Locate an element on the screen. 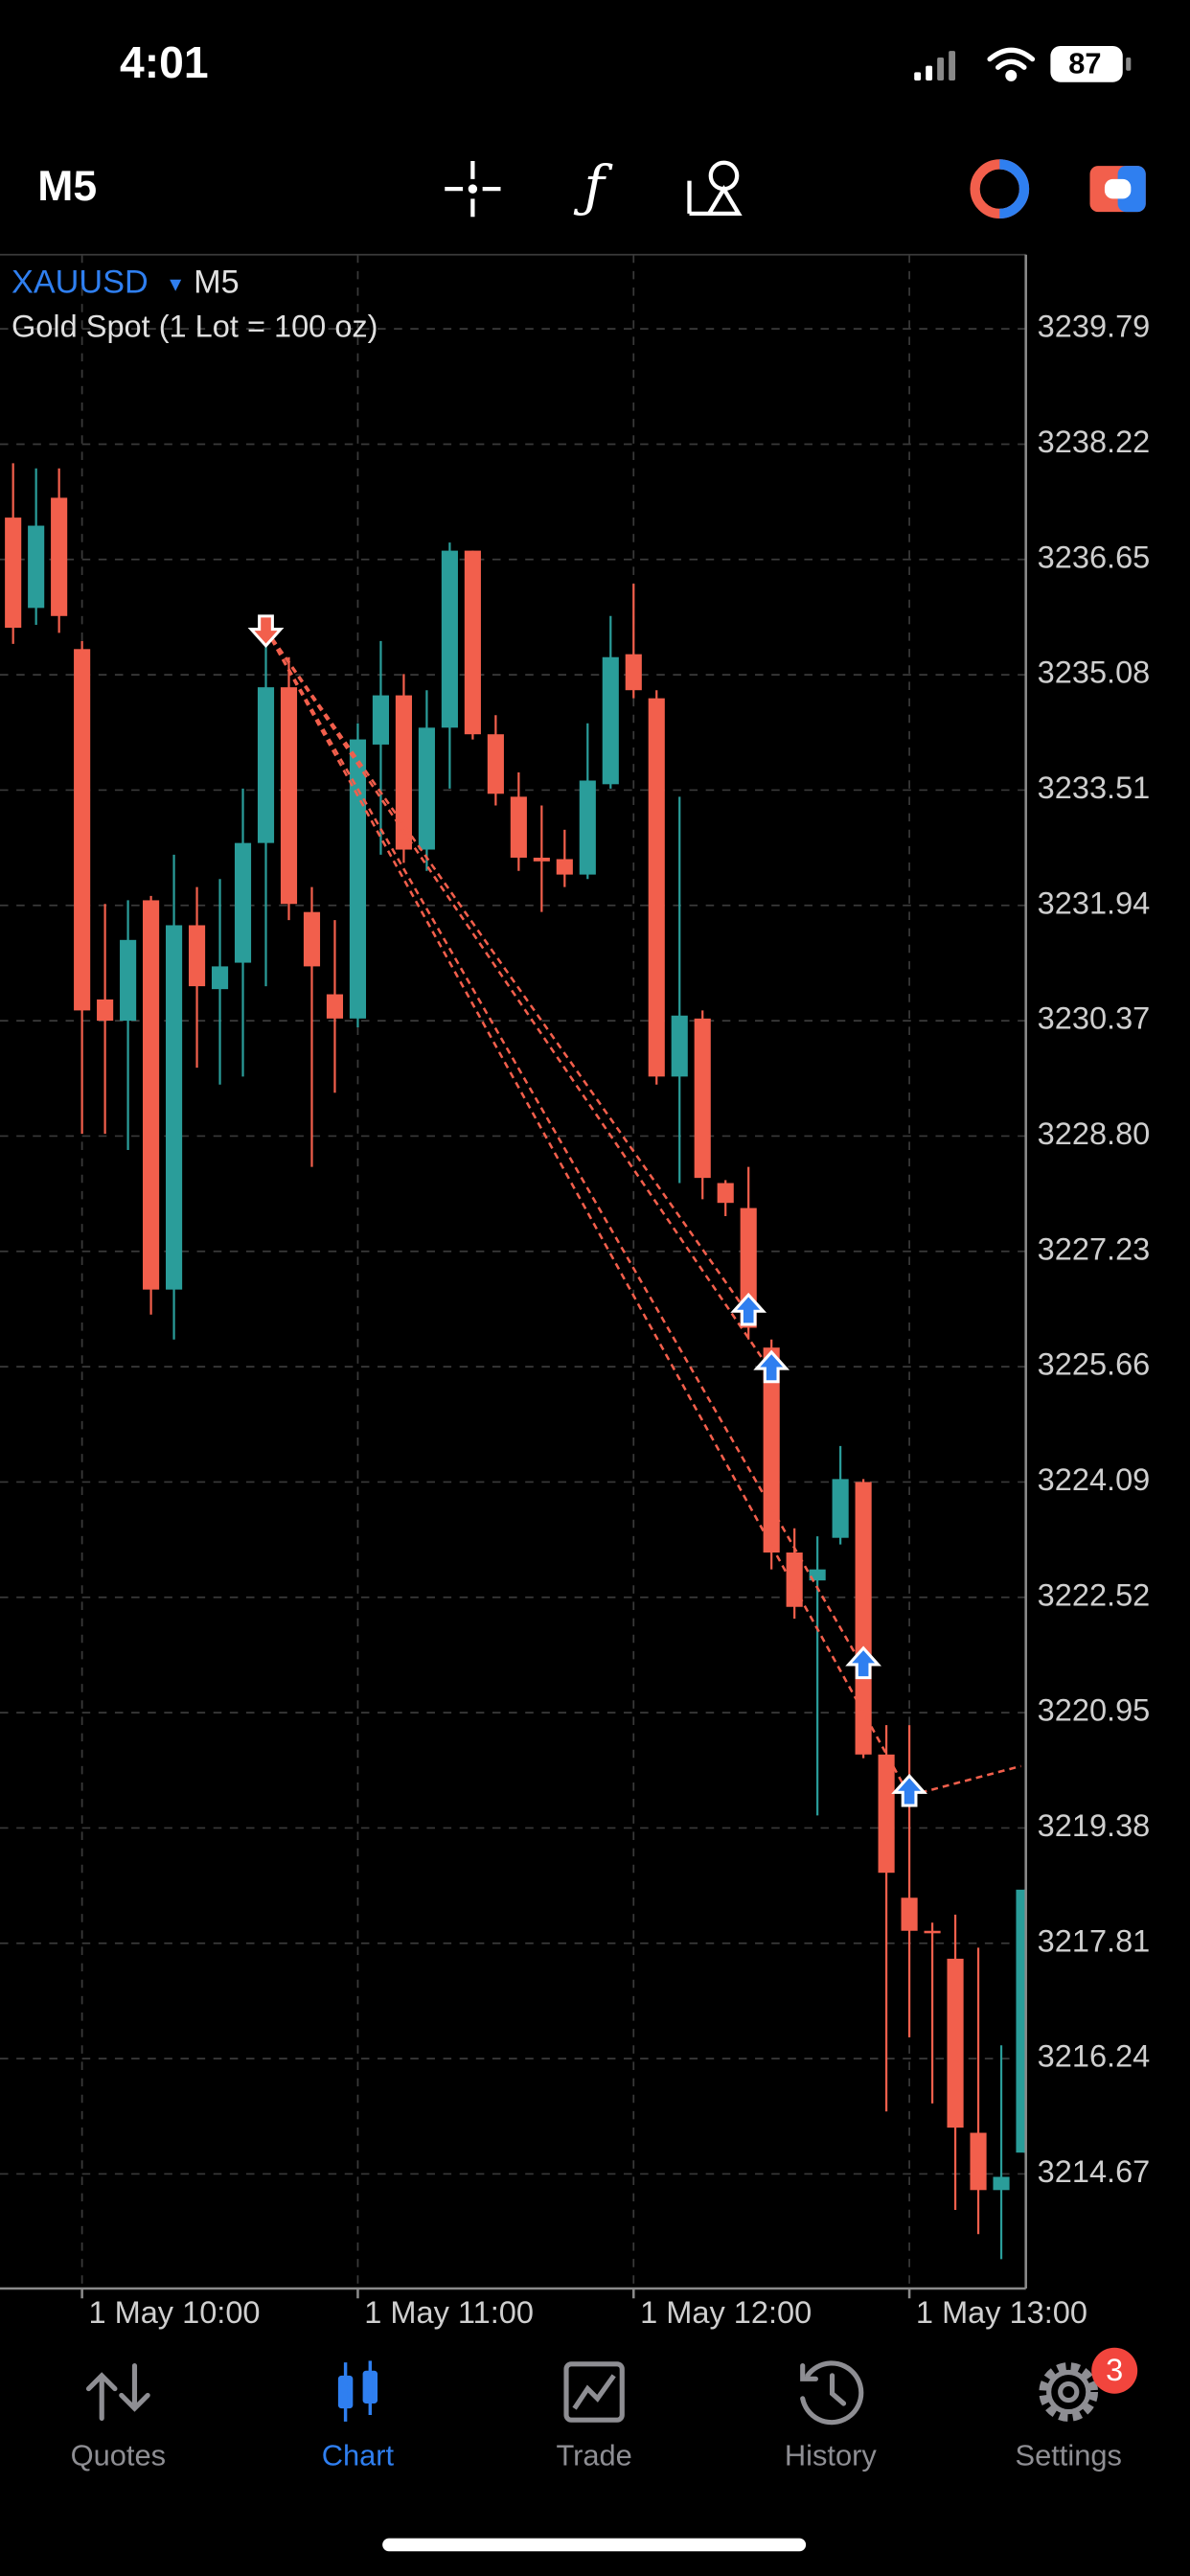 The height and width of the screenshot is (2576, 1190). tab-quotes: Quotes is located at coordinates (119, 2455).